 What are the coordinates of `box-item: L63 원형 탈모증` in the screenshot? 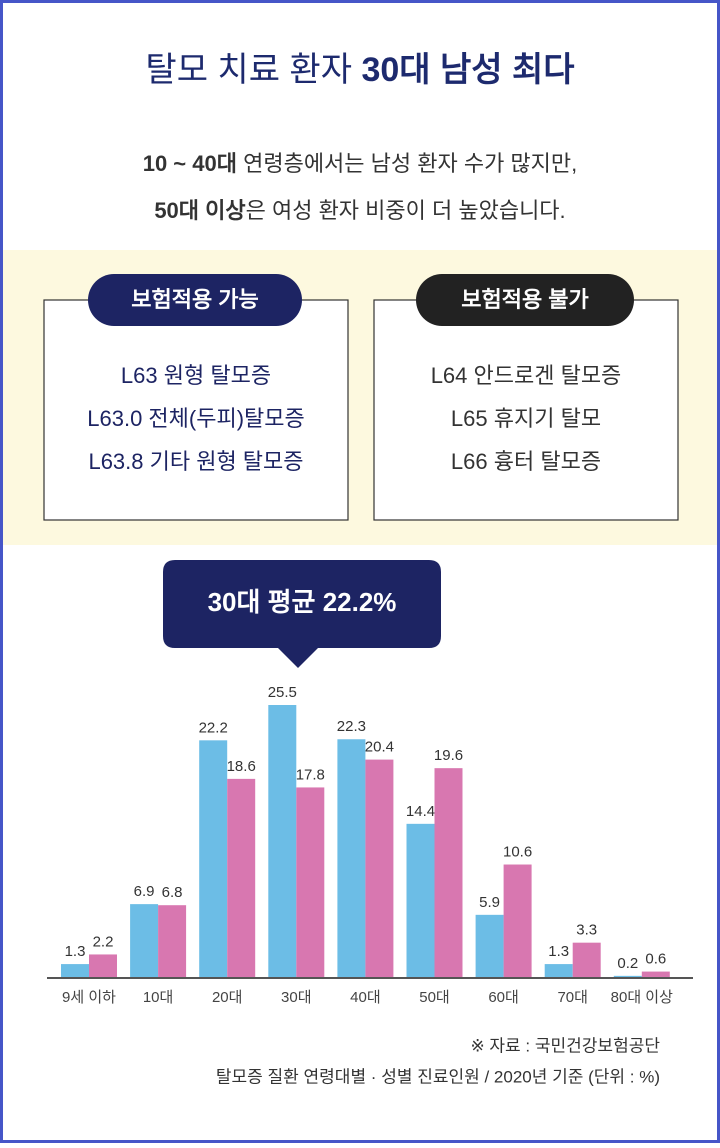 It's located at (196, 375).